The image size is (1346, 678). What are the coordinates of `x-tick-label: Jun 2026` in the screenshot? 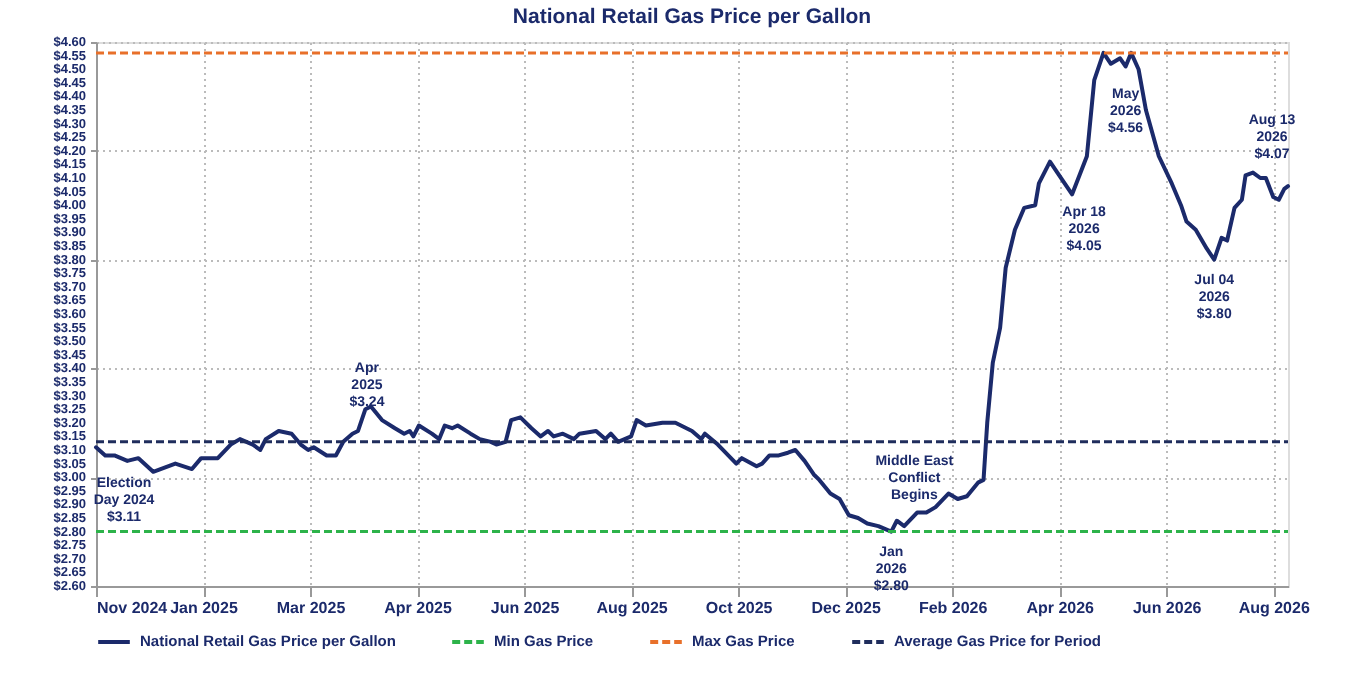 It's located at (1167, 608).